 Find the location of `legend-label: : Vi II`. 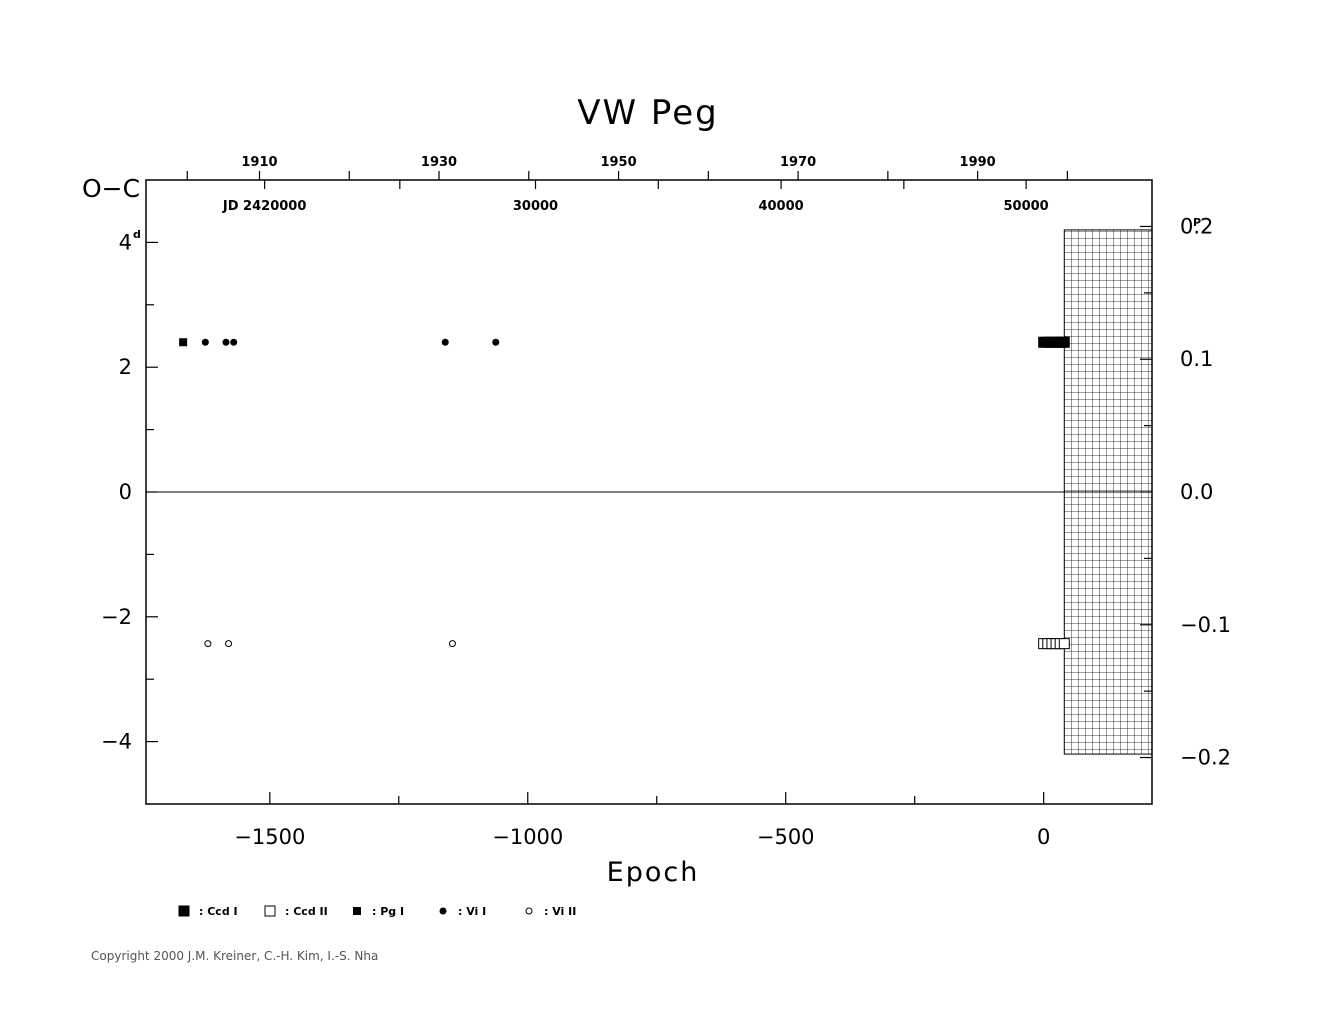

legend-label: : Vi II is located at coordinates (560, 911).